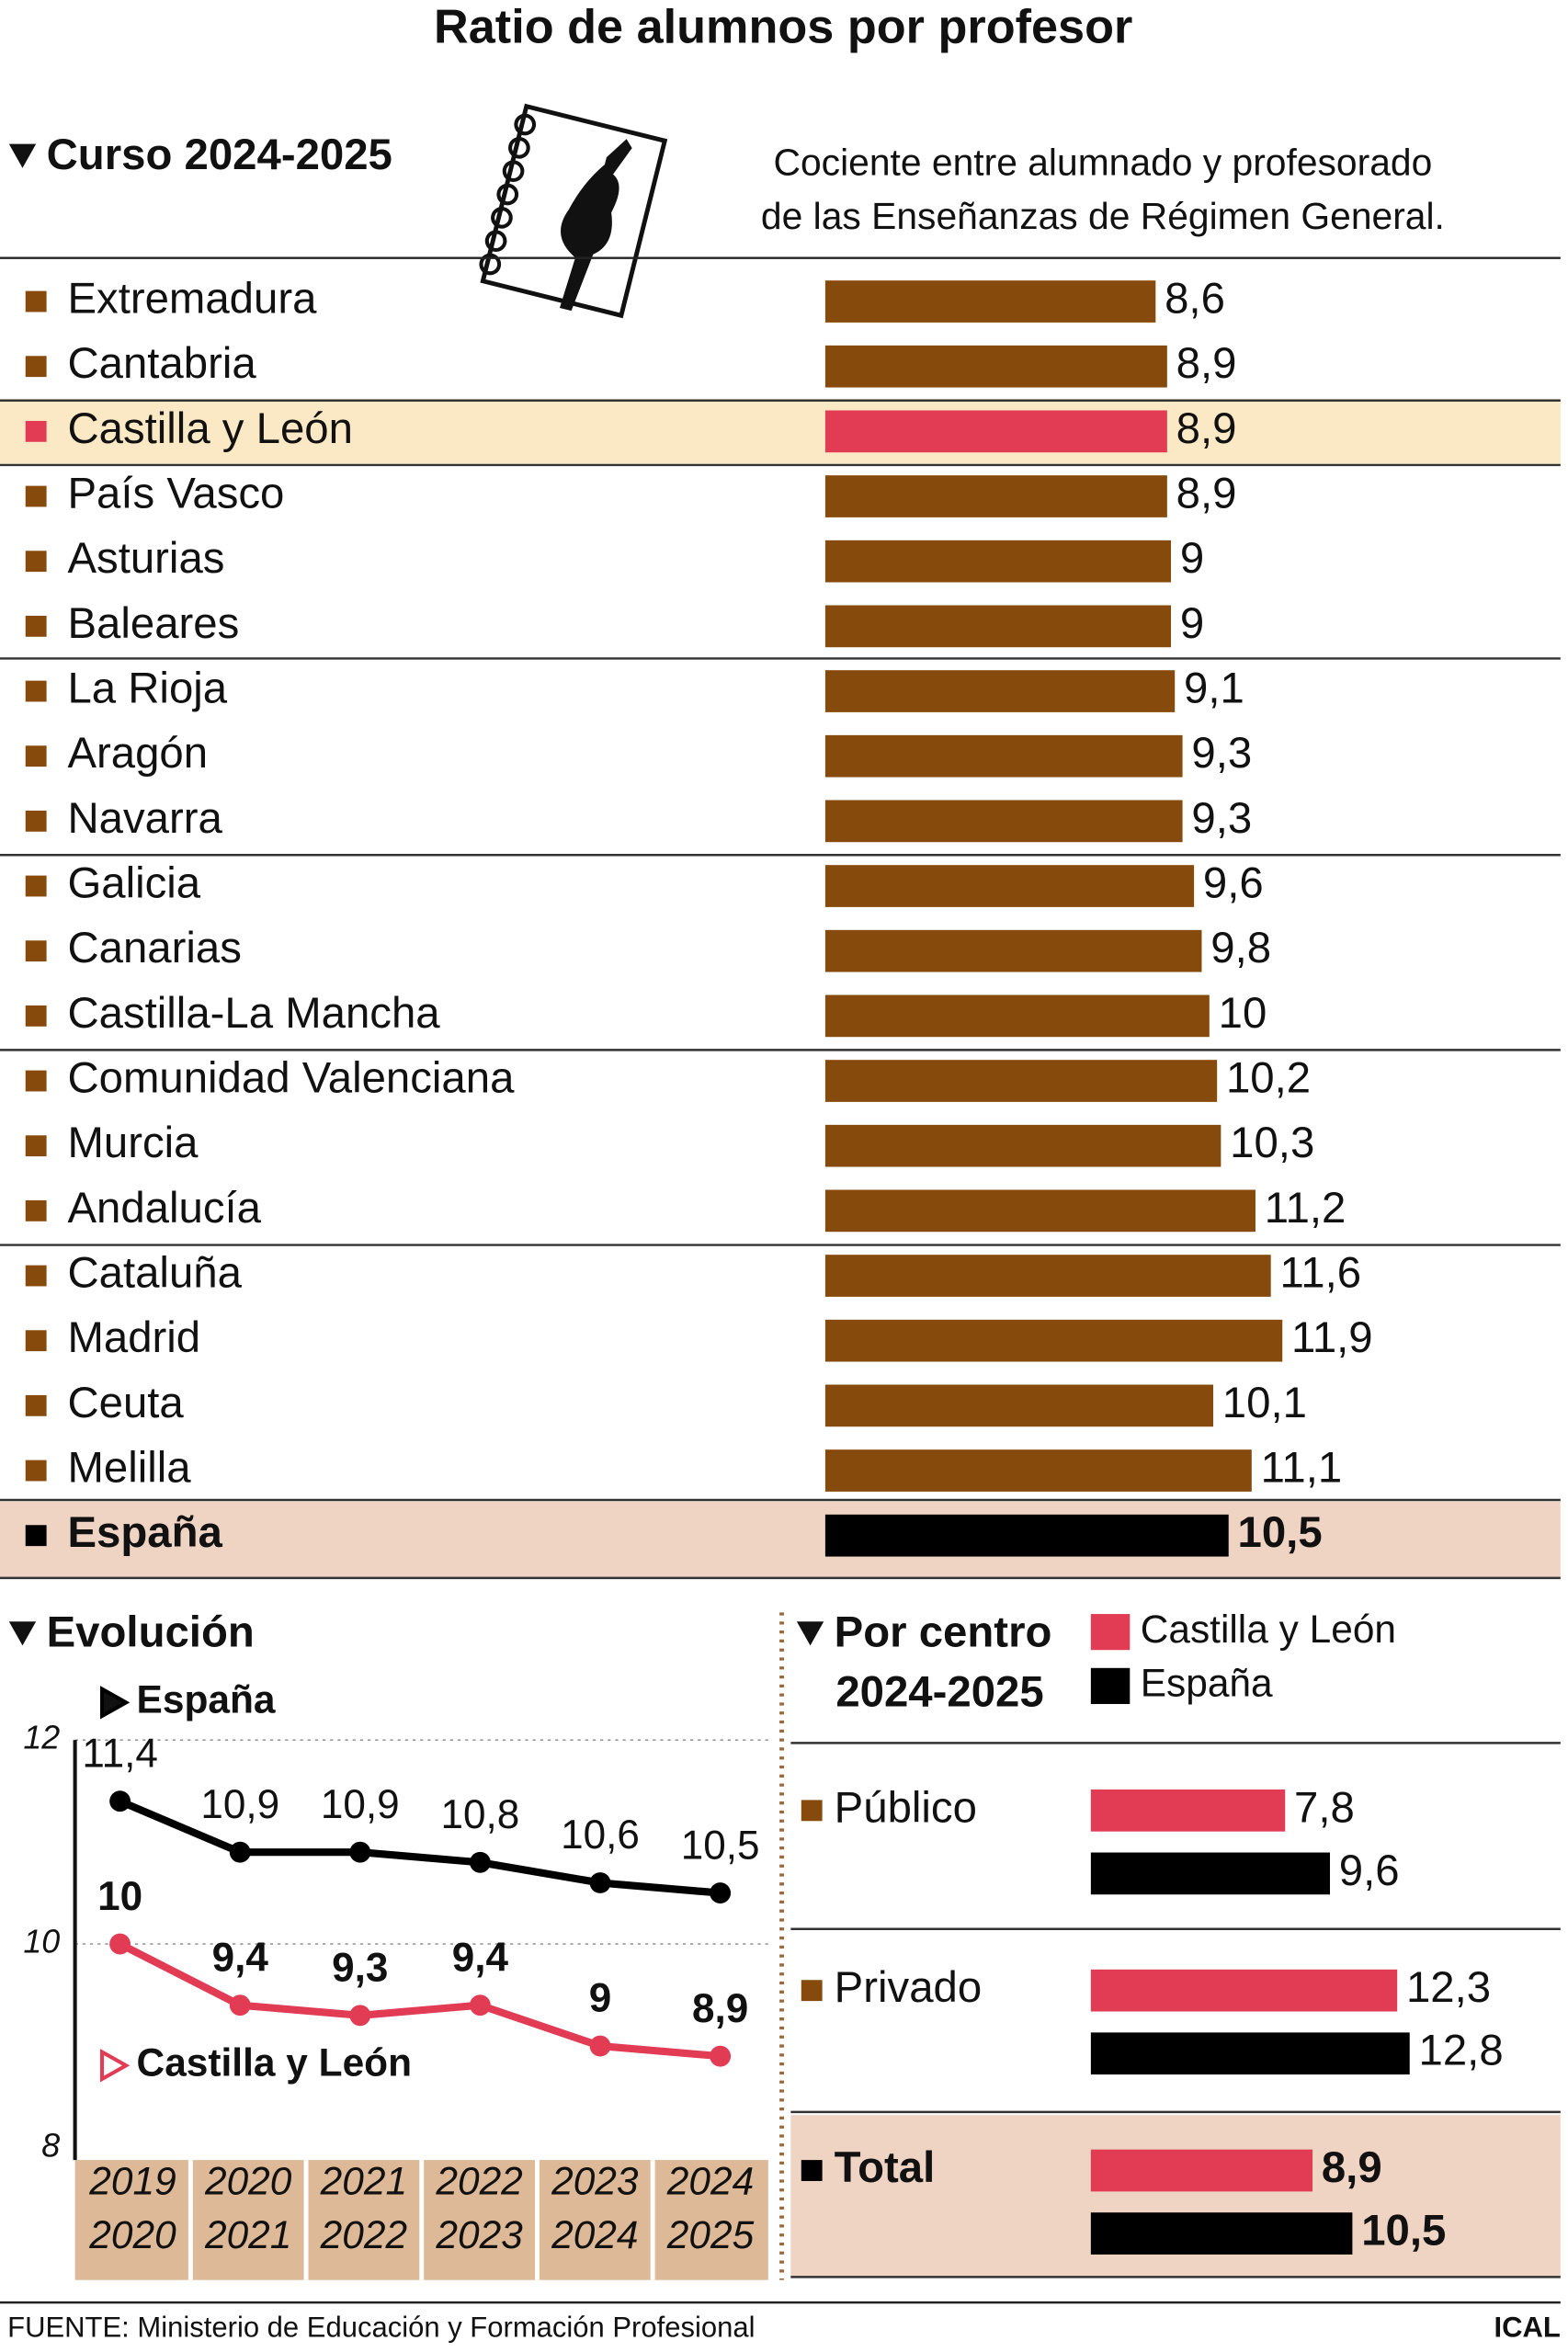 This screenshot has height=2352, width=1568. Describe the element at coordinates (363, 2234) in the screenshot. I see `x-tick-label: 2022` at that location.